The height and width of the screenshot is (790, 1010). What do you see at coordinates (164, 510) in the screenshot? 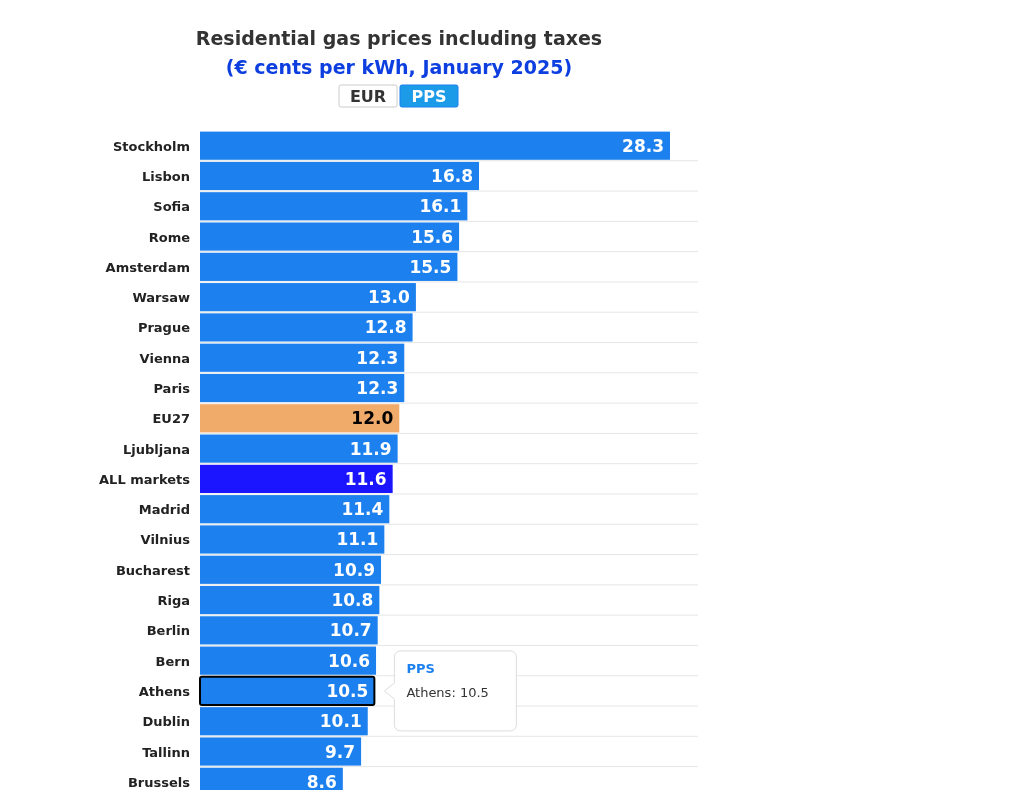
I see `y-tick-label: Madrid` at bounding box center [164, 510].